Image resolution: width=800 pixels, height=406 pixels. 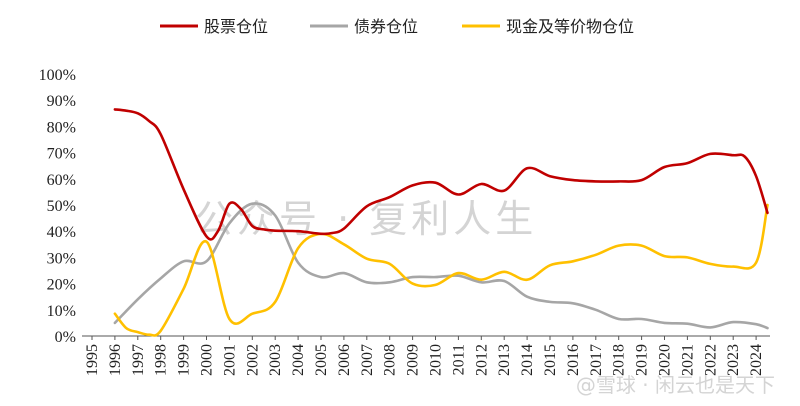 I want to click on legend: 股票仓位 债券仓位 现金及等价物仓位, so click(x=397, y=26).